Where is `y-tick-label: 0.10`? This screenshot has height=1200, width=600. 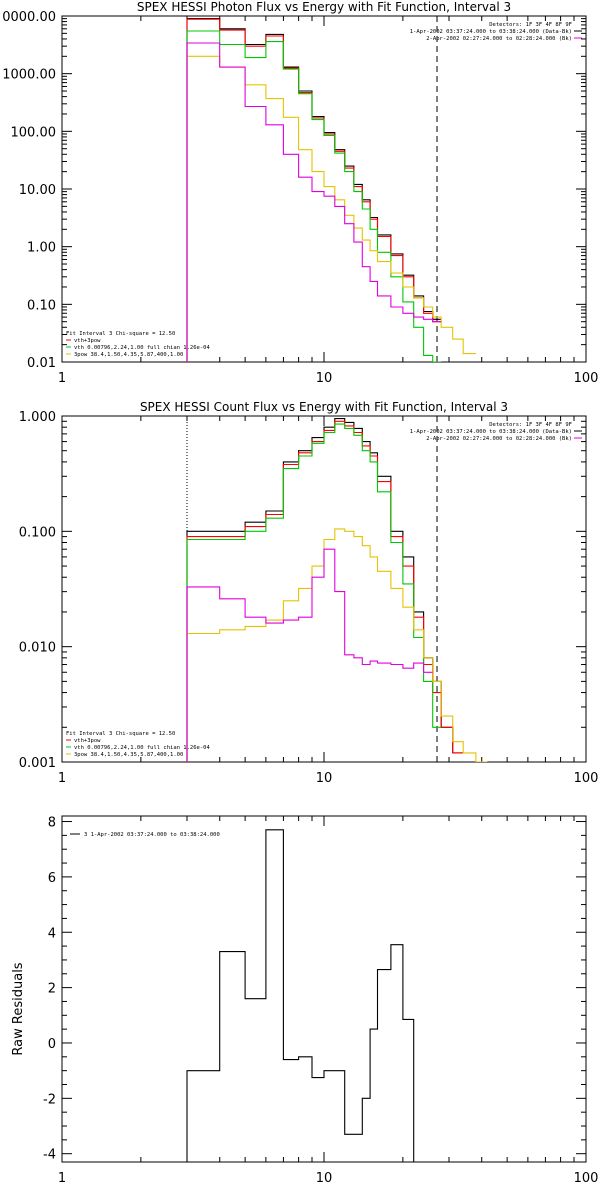 y-tick-label: 0.10 is located at coordinates (41, 305).